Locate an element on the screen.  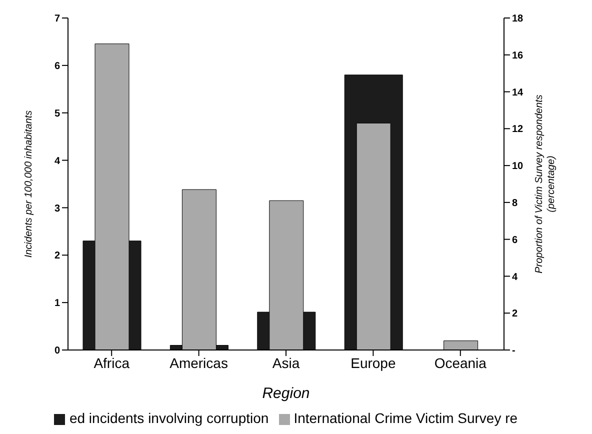
y2-tick-label: - is located at coordinates (514, 351).